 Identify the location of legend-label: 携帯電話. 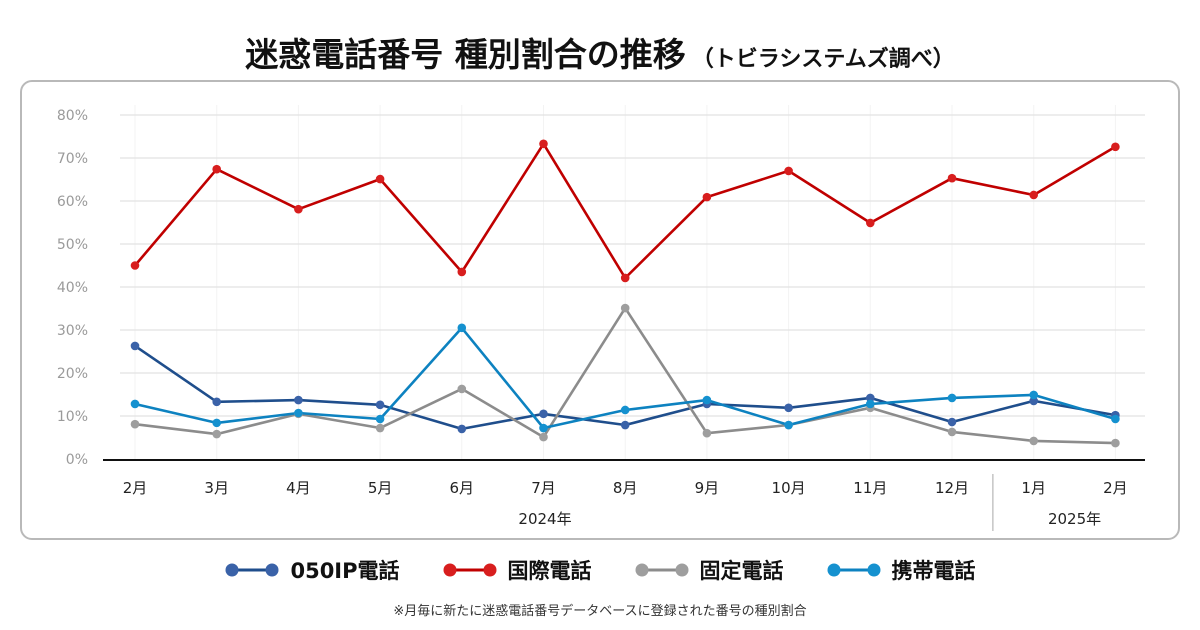
(933, 571).